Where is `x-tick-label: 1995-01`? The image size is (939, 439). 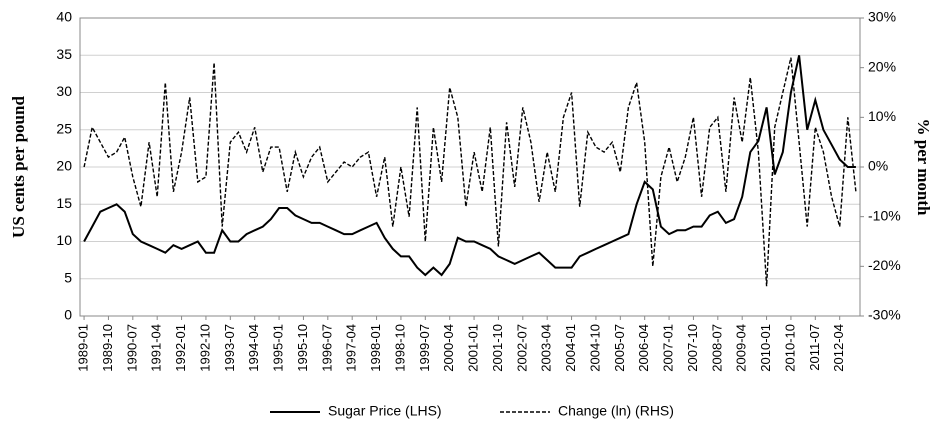 x-tick-label: 1995-01 is located at coordinates (278, 348).